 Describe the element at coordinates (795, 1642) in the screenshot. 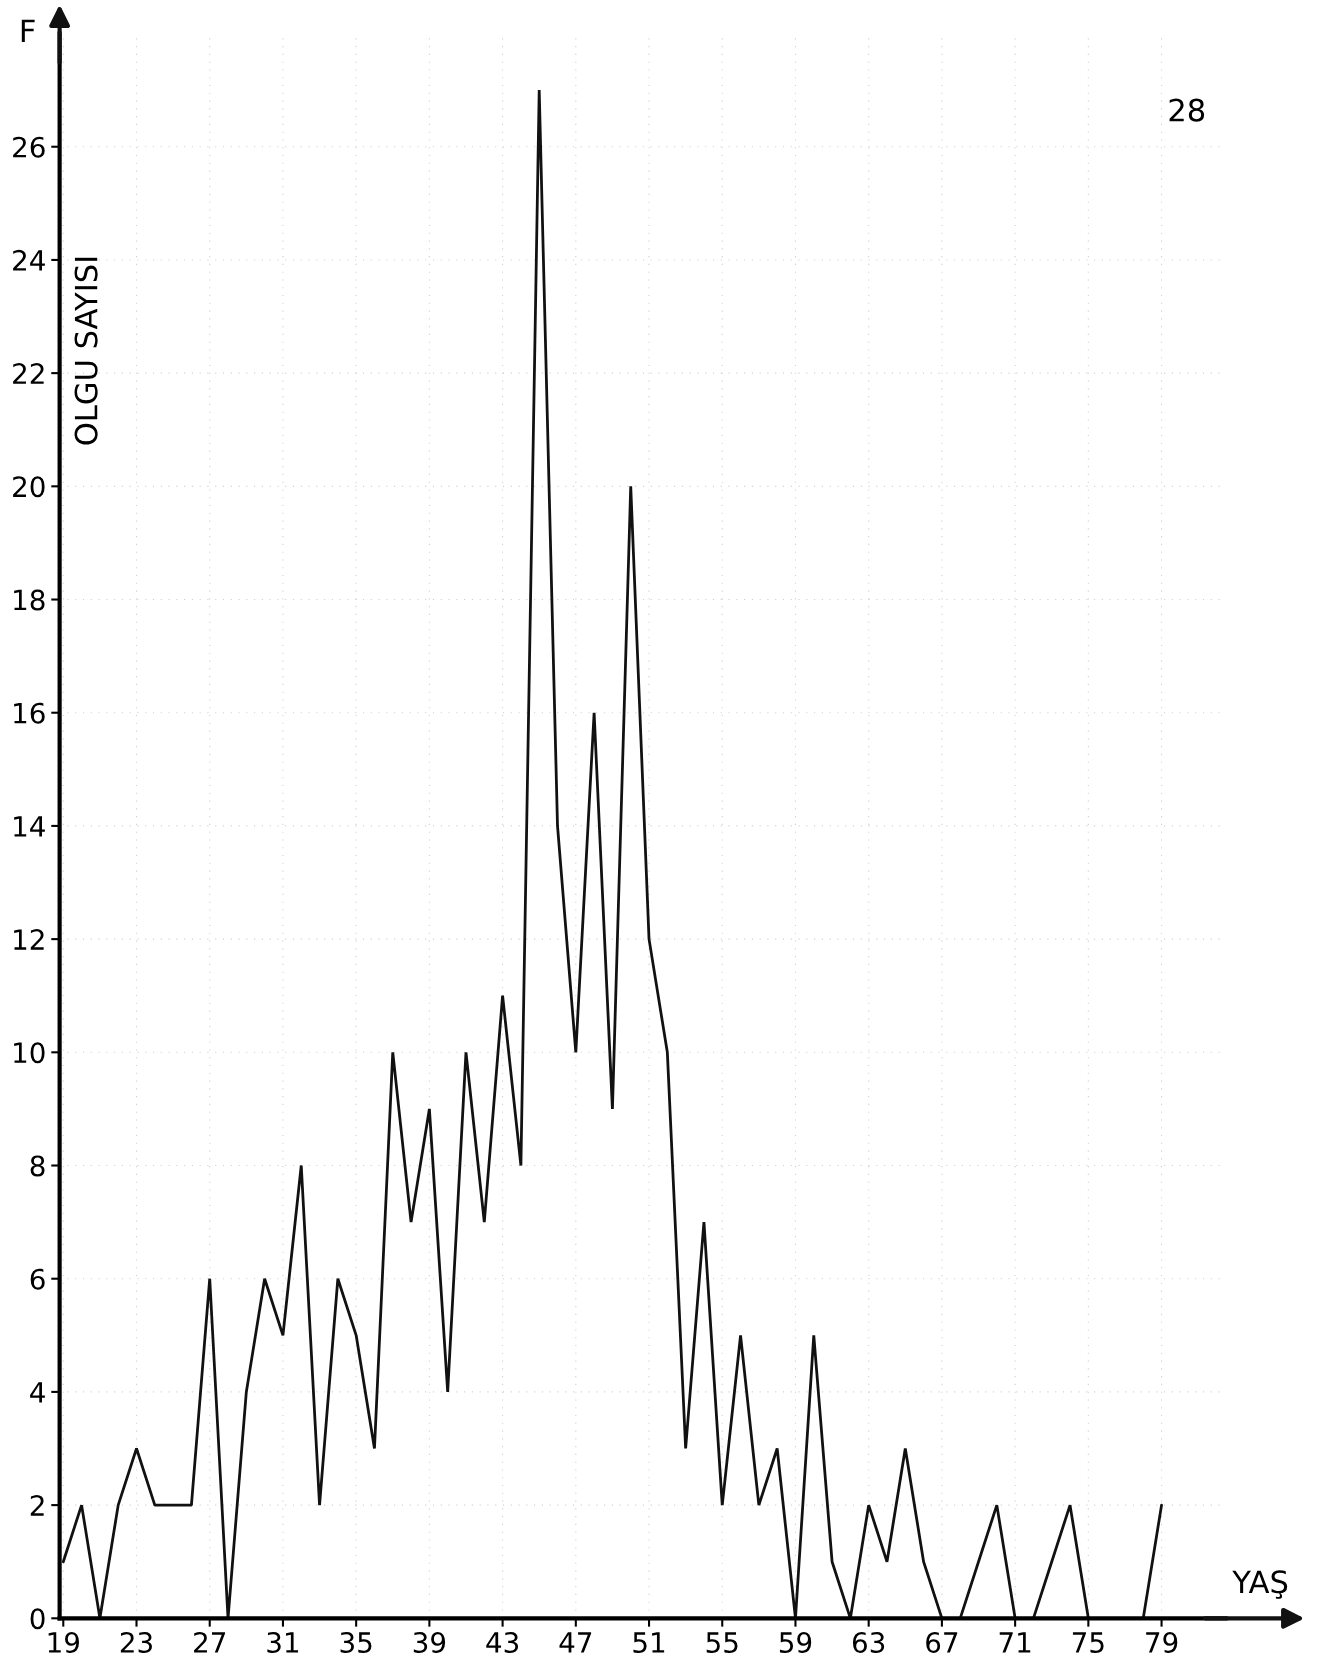

I see `x-tick-label: 59` at that location.